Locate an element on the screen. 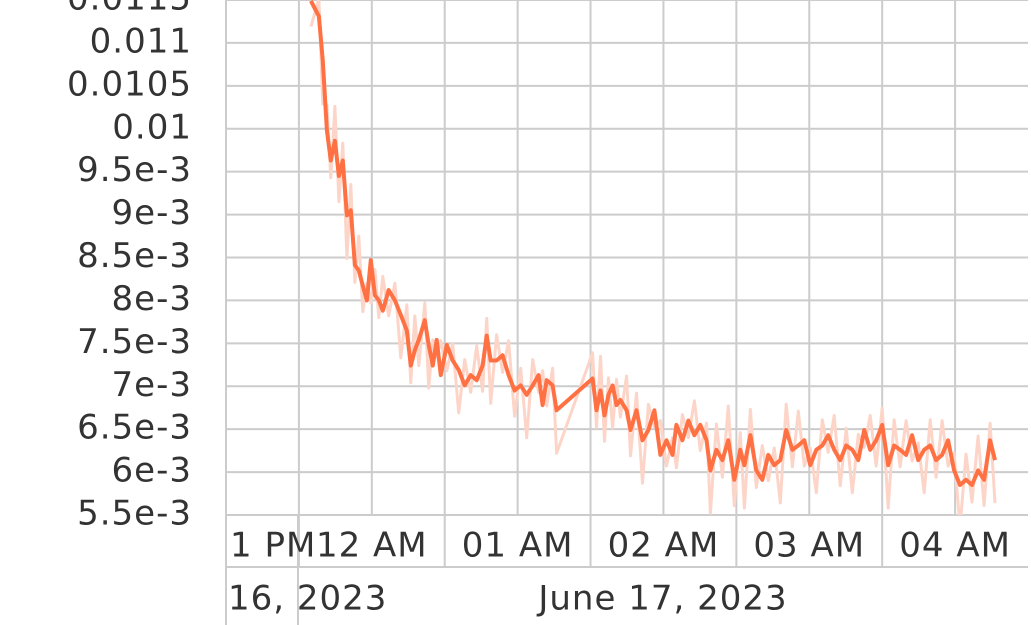 The image size is (1031, 625). x-tick-label: 01 AM is located at coordinates (518, 546).